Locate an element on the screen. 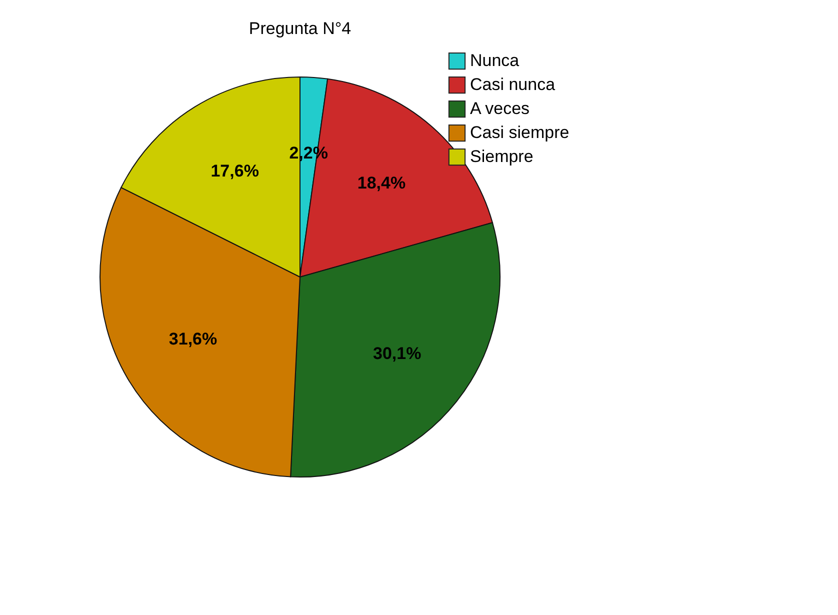 The height and width of the screenshot is (615, 838). data-label: 17,6% is located at coordinates (234, 171).